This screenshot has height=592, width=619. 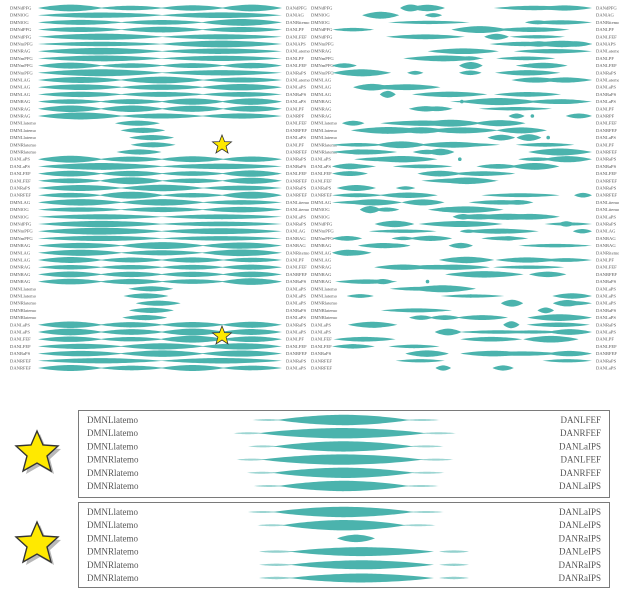 I want to click on row-label-right: DANLAG, so click(x=606, y=231).